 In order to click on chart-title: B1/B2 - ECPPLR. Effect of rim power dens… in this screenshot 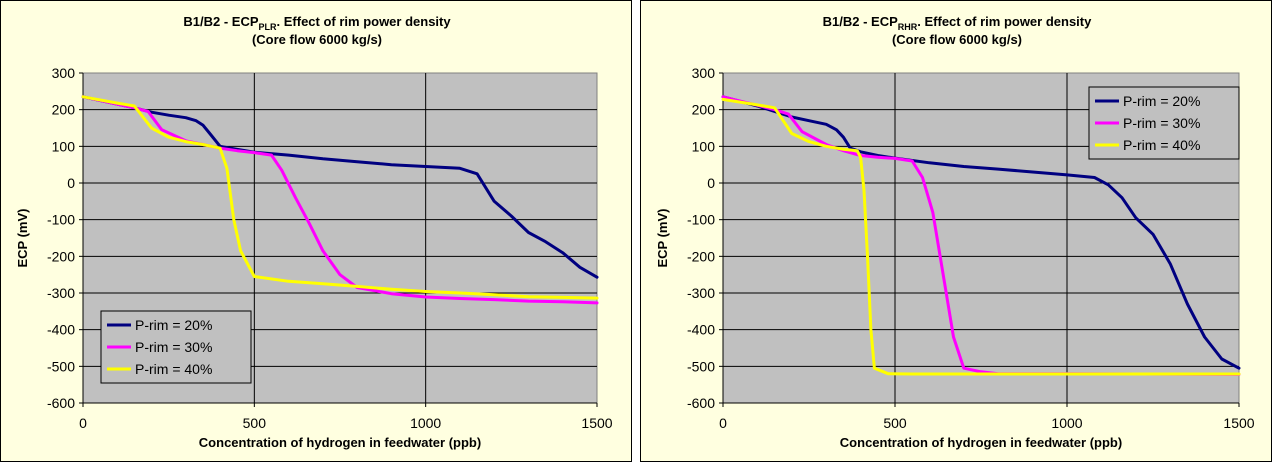, I will do `click(317, 23)`.